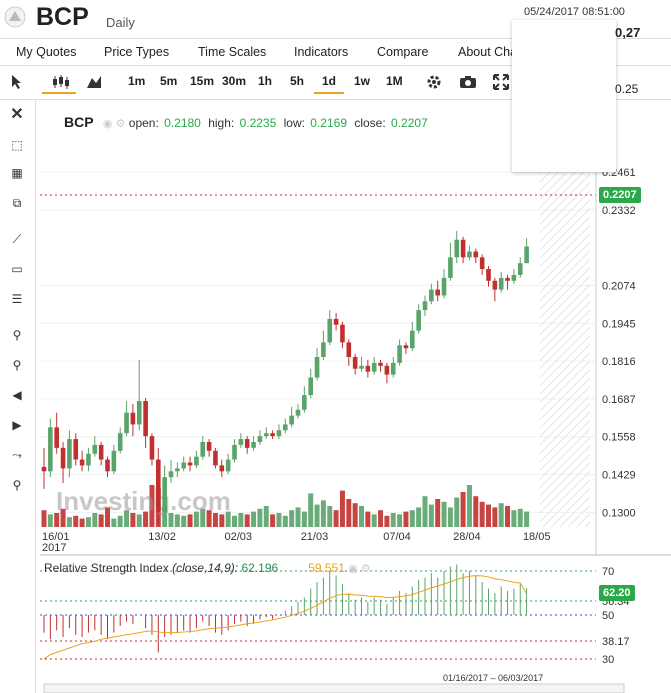  Describe the element at coordinates (17, 173) in the screenshot. I see `grid-tool-icon: ▦` at that location.